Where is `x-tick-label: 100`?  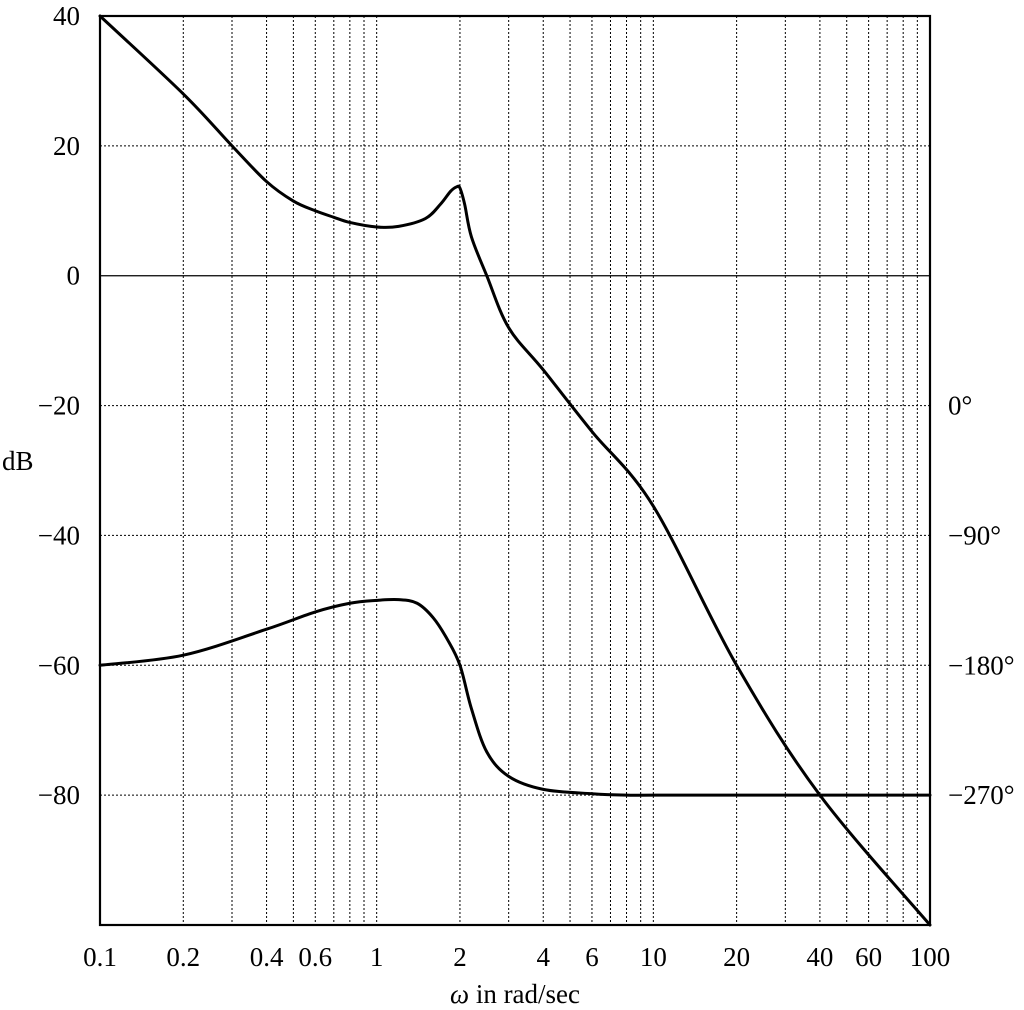
x-tick-label: 100 is located at coordinates (930, 957).